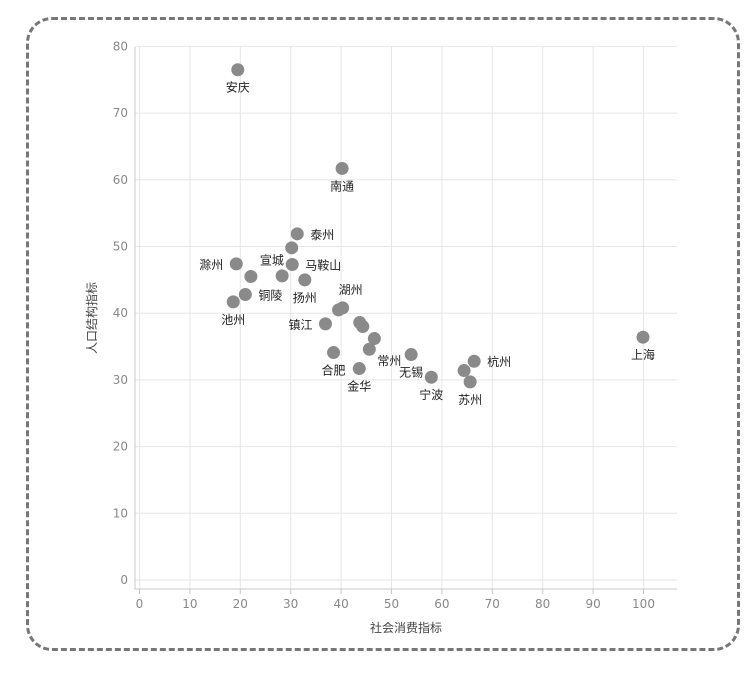 This screenshot has height=677, width=755. I want to click on point-label-10: 池州, so click(233, 320).